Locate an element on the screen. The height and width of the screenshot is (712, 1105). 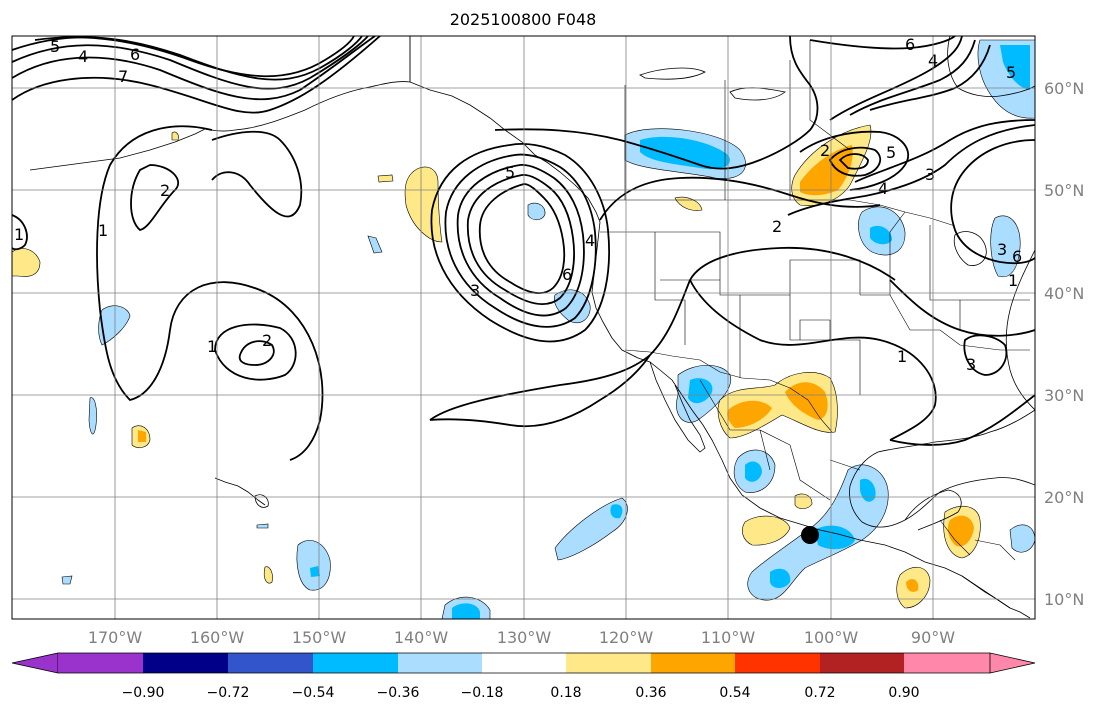
coastline-arctic is located at coordinates (757, 94).